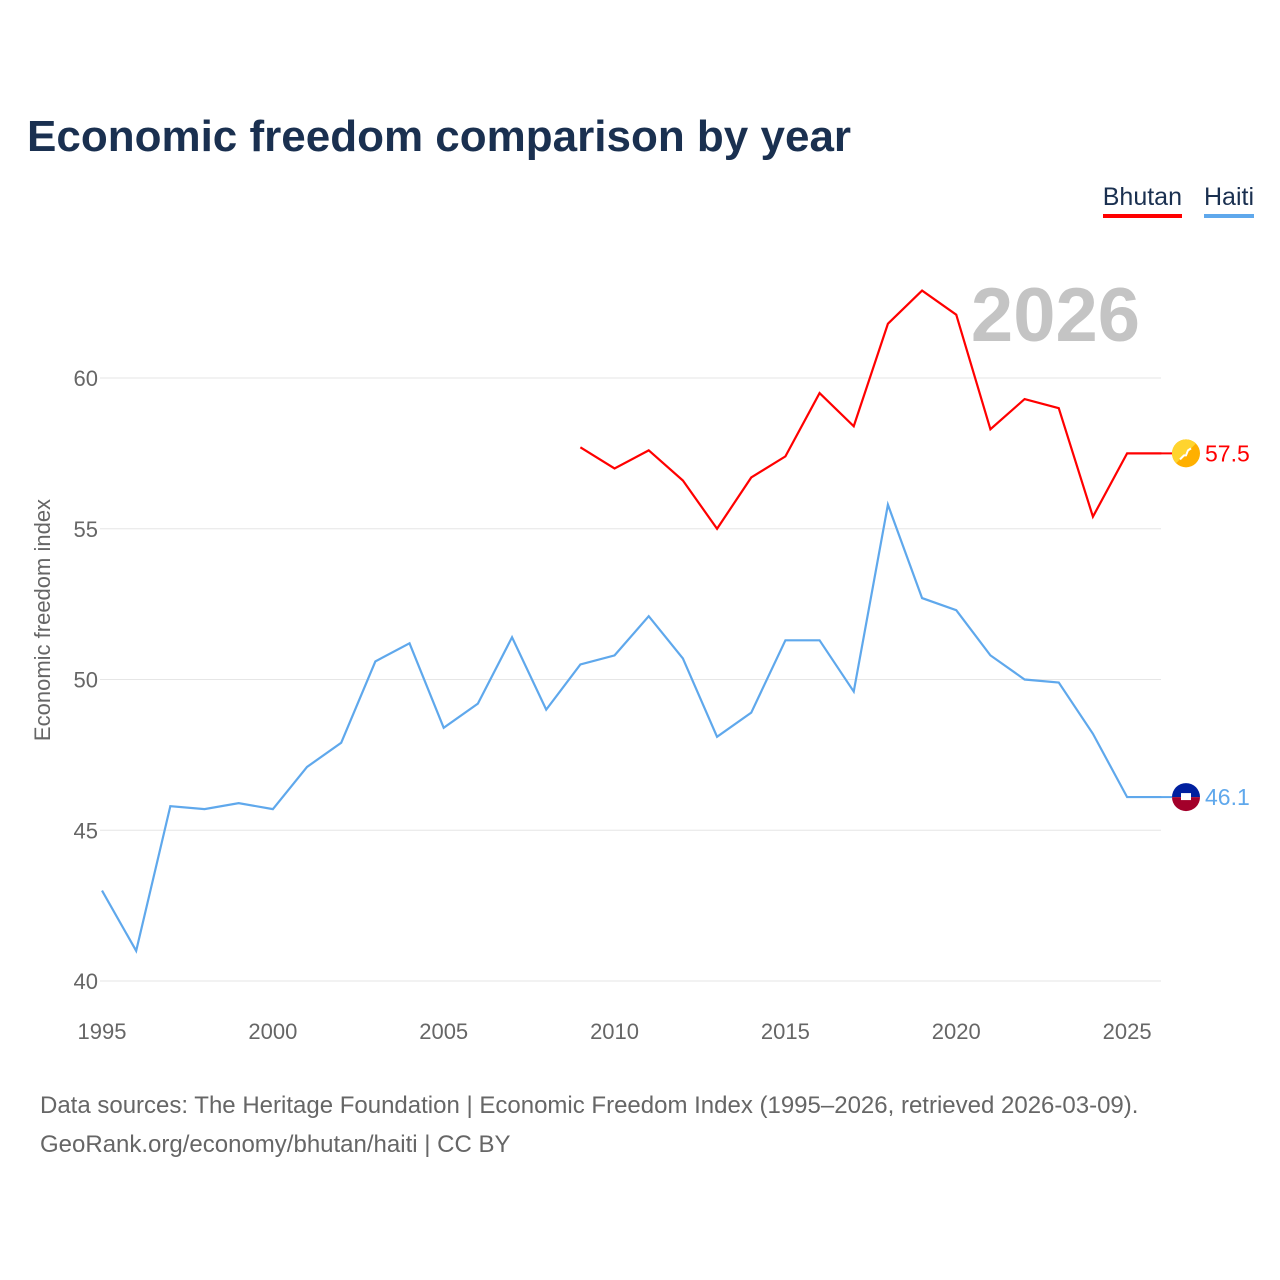  What do you see at coordinates (275, 1144) in the screenshot?
I see `credit-link: GeoRank.org/economy/bhutan/haiti | CC BY` at bounding box center [275, 1144].